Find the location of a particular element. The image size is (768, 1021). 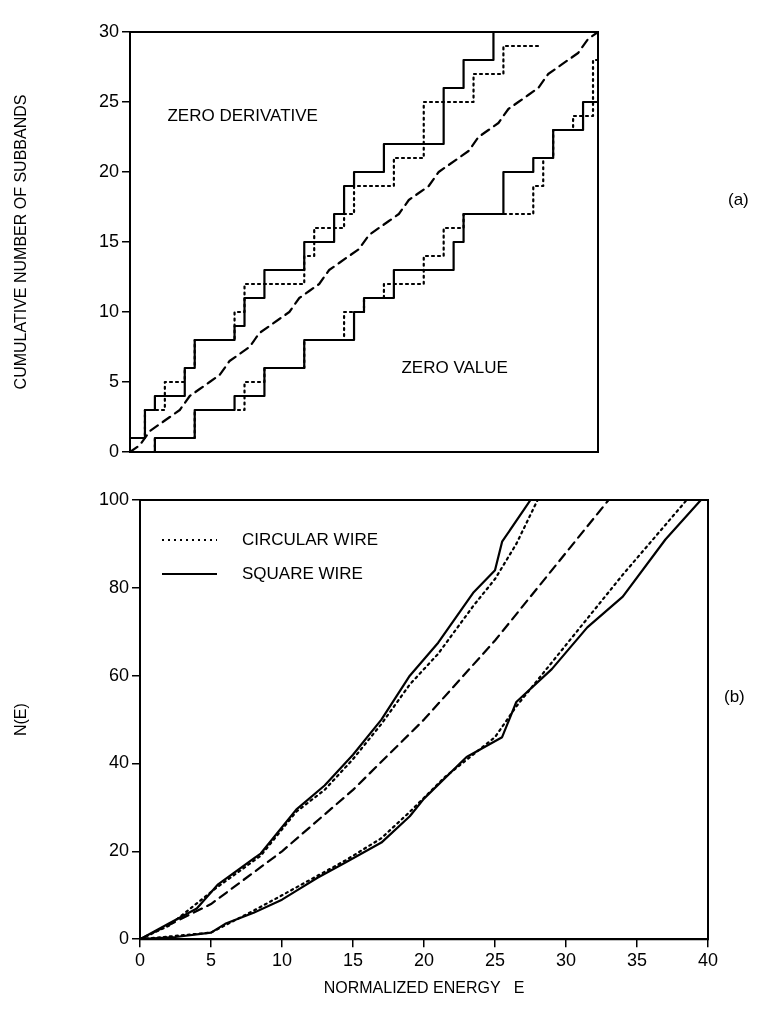

y-tick-label: 30 is located at coordinates (108, 30).